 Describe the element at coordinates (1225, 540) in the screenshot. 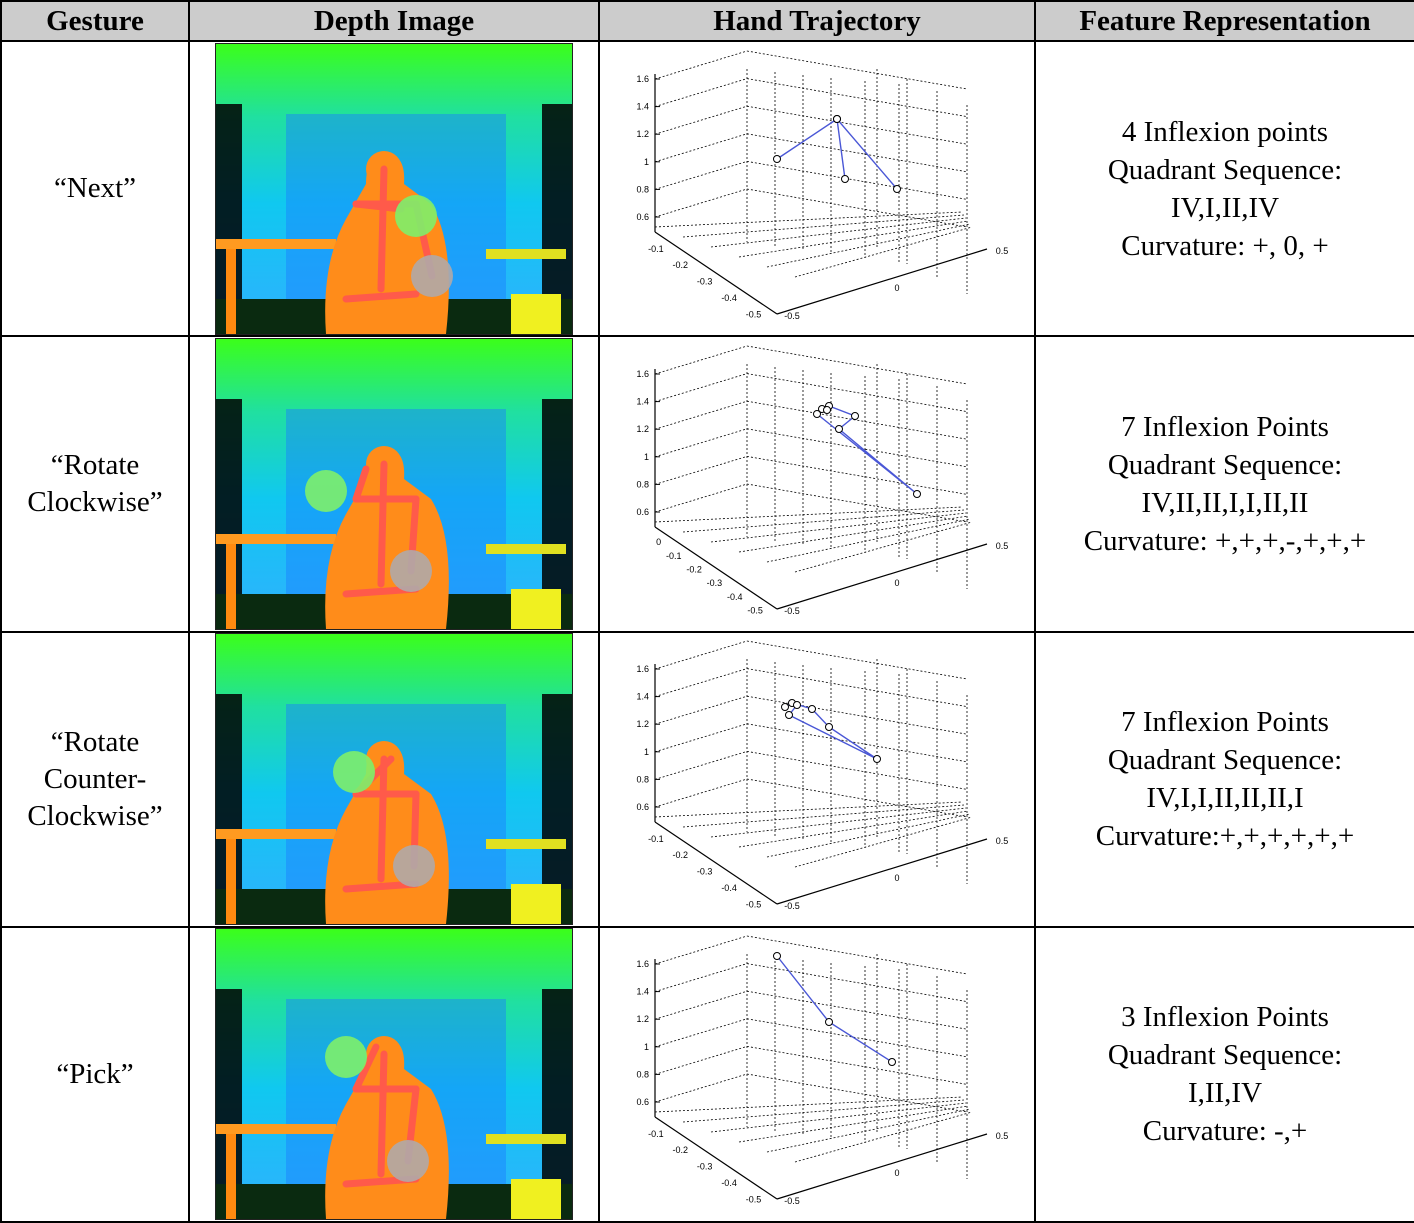

I see `feature-curvature: Curvature: +,+,+,-,+,+,+` at that location.